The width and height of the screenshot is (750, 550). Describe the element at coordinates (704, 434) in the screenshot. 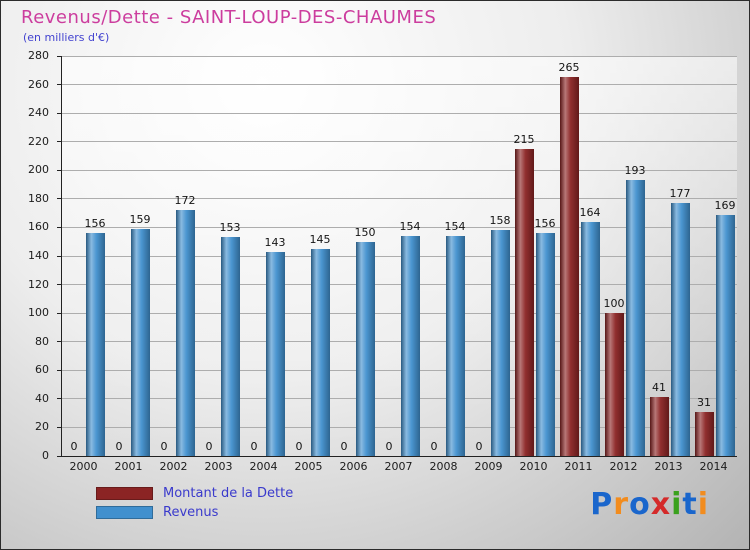

I see `bar-dette-2014` at that location.